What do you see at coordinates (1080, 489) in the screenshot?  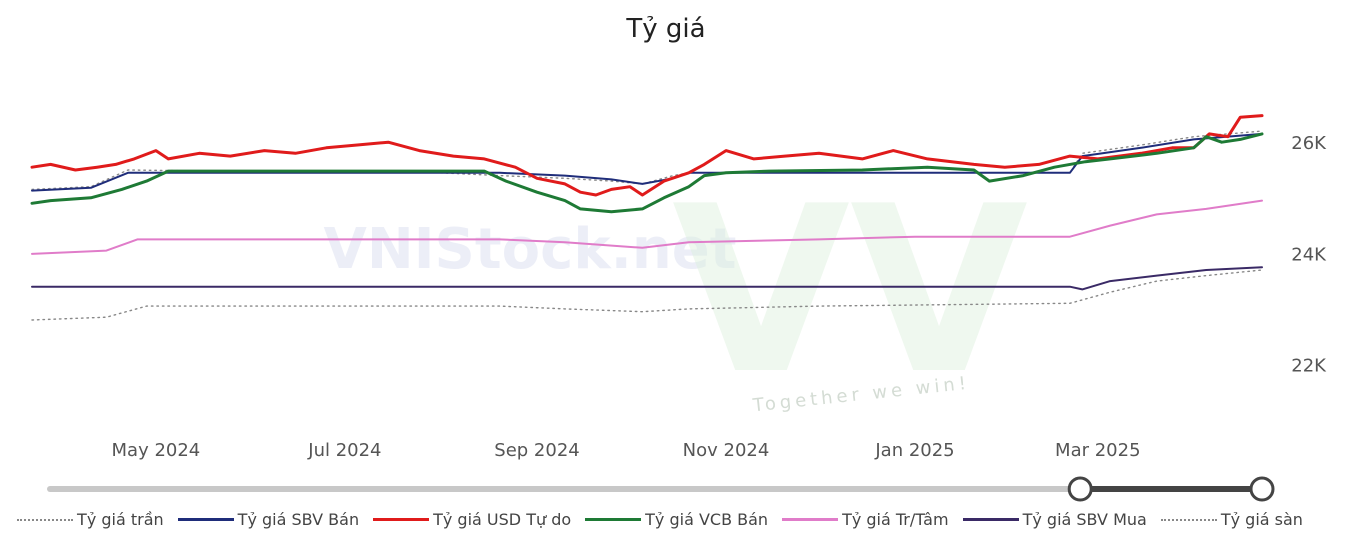 I see `slider-start-handle` at bounding box center [1080, 489].